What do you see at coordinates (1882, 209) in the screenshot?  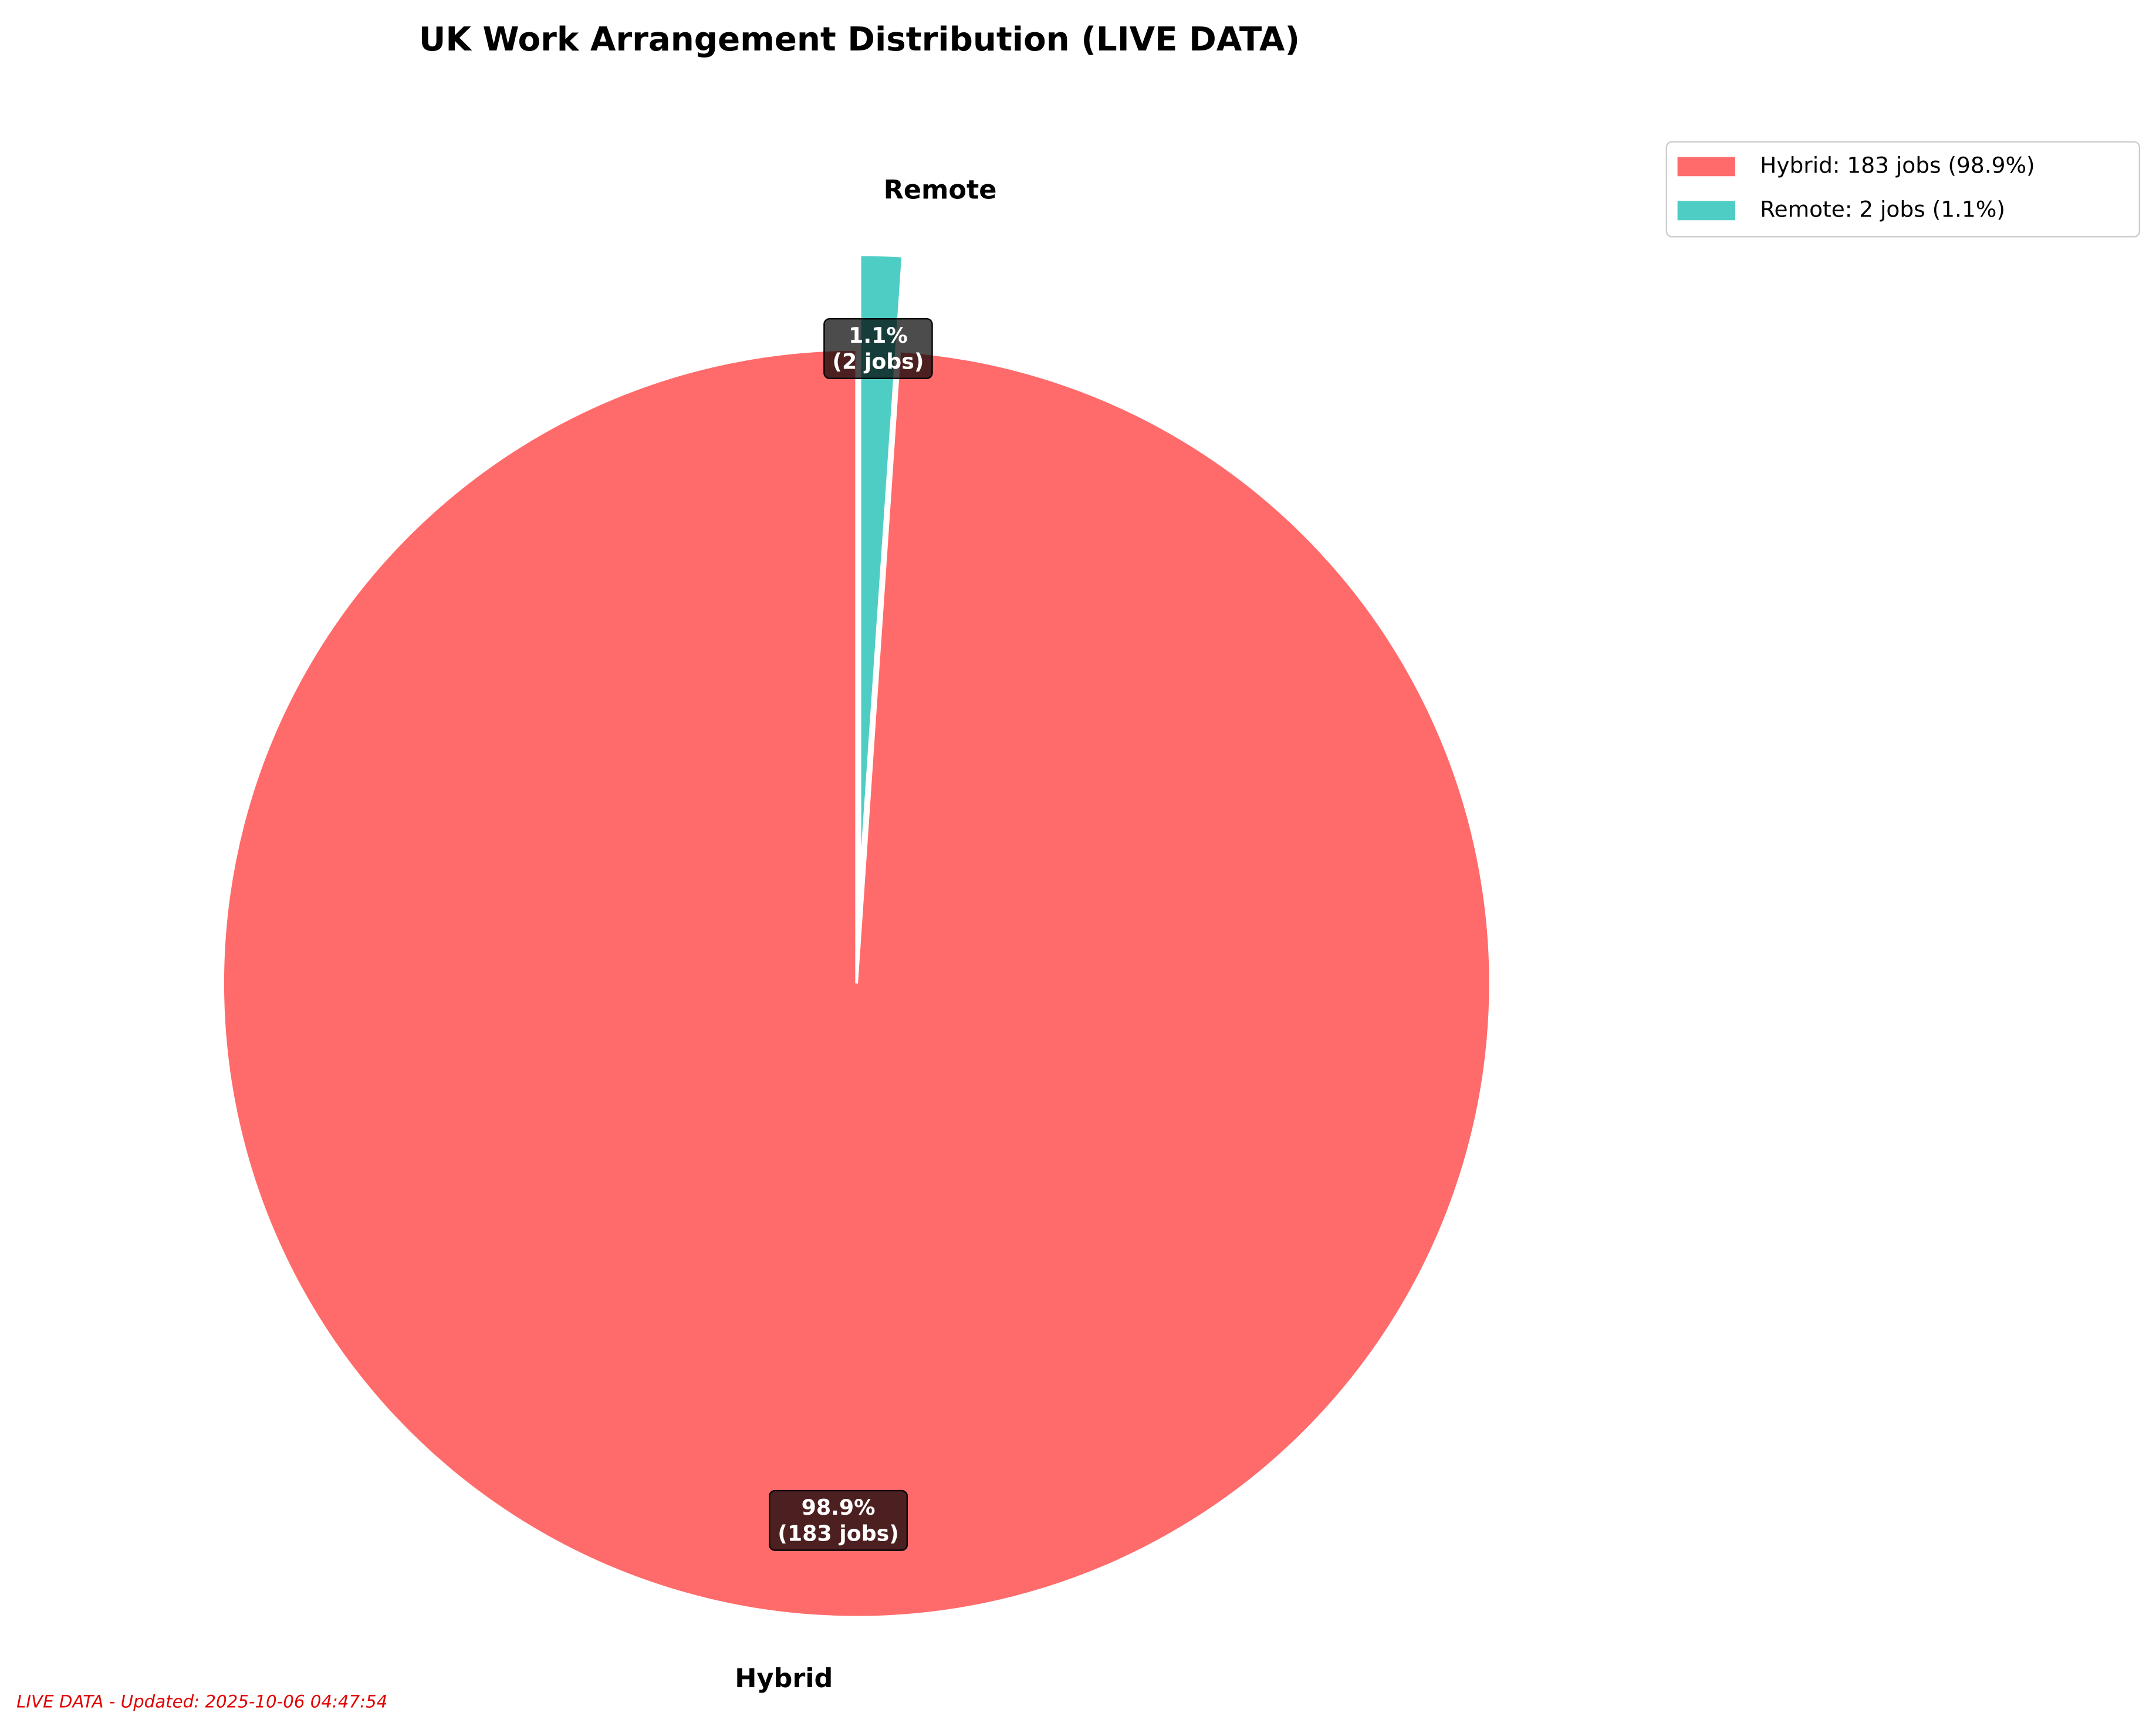 I see `legend-label: Remote: 2 jobs (1.1%)` at bounding box center [1882, 209].